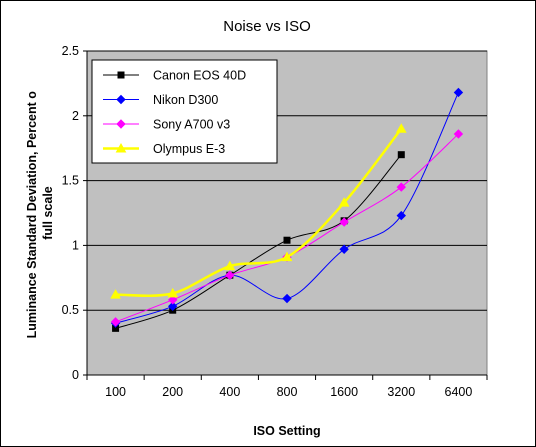 The image size is (536, 447). Describe the element at coordinates (70, 310) in the screenshot. I see `y-tick-label: 0.5` at that location.